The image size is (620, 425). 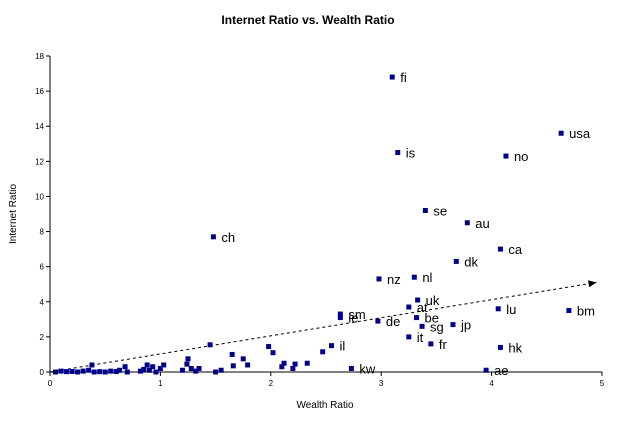 I want to click on point-label: ch, so click(x=228, y=237).